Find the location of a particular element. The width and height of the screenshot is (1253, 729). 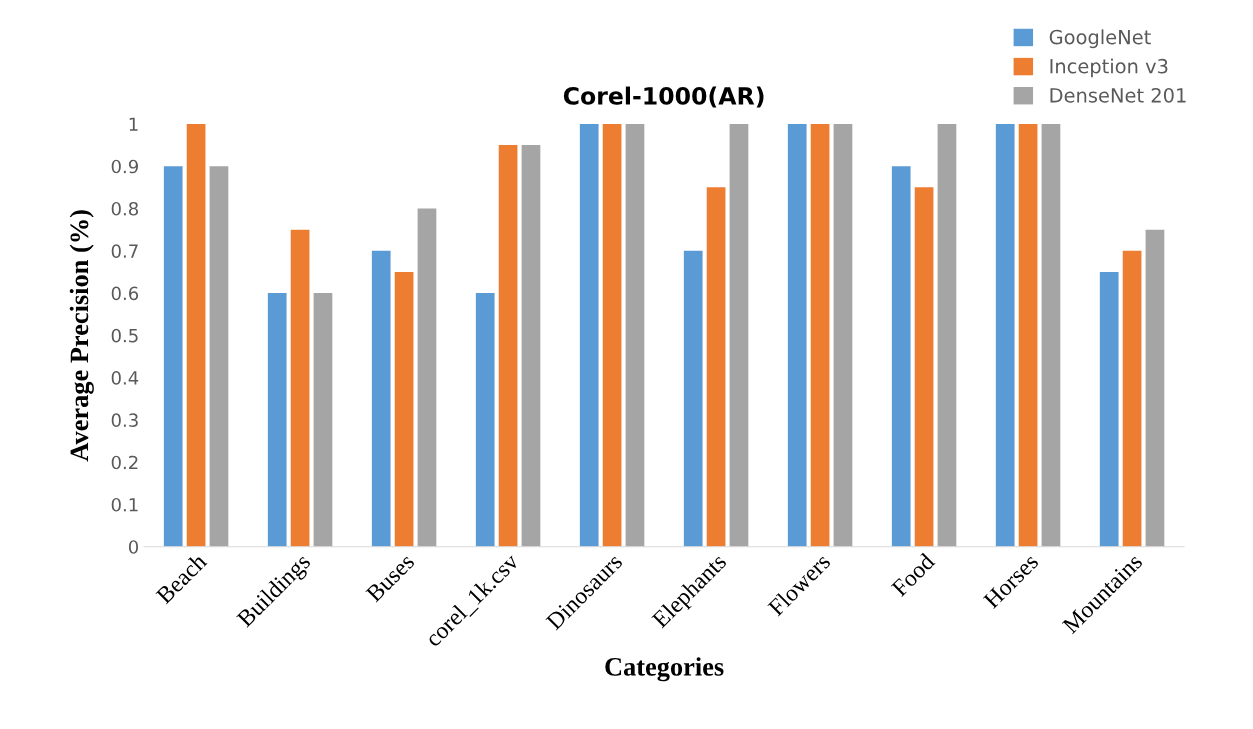

legend-label: Inception v3 is located at coordinates (1109, 68).